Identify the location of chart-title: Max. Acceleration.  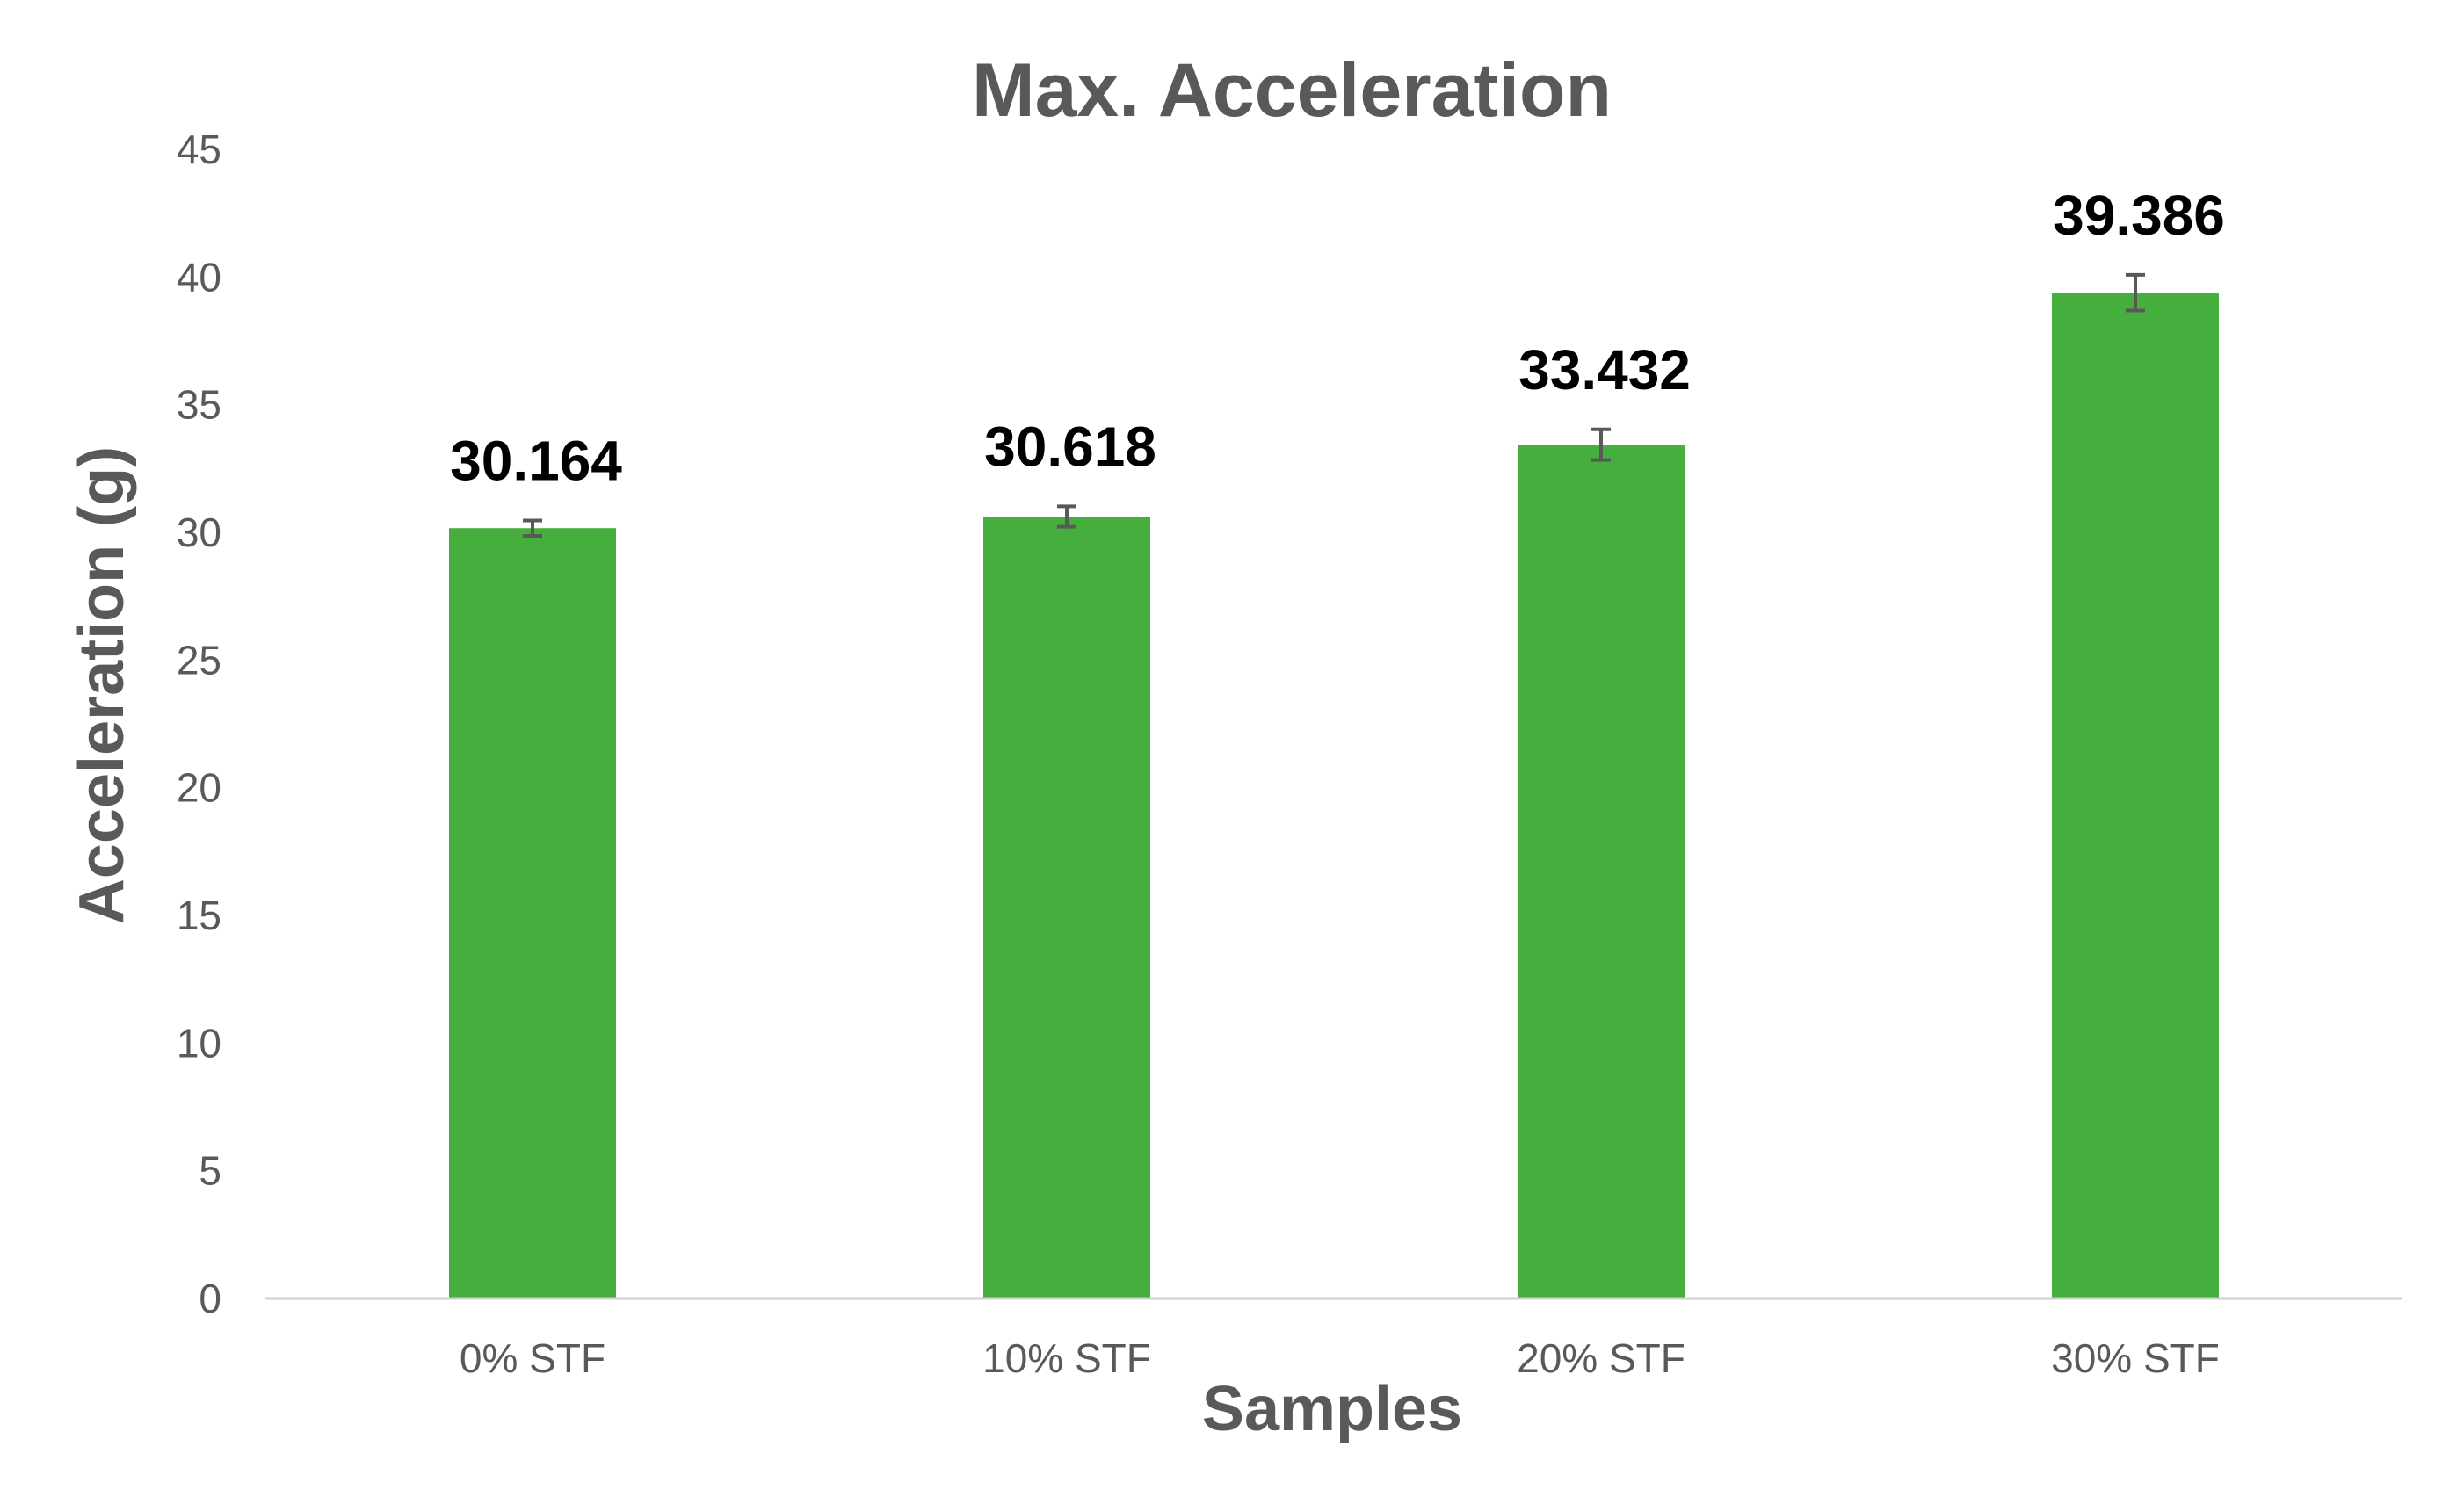
(1292, 90).